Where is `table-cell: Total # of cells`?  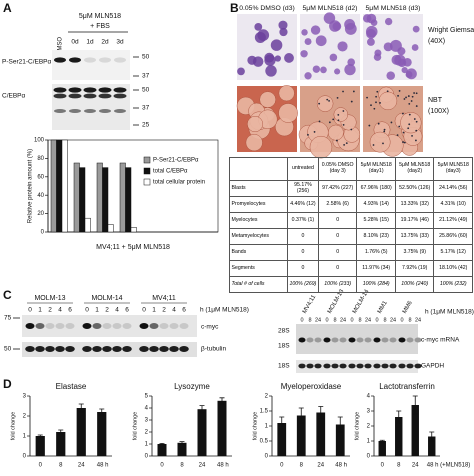 table-cell: Total # of cells is located at coordinates (258, 284).